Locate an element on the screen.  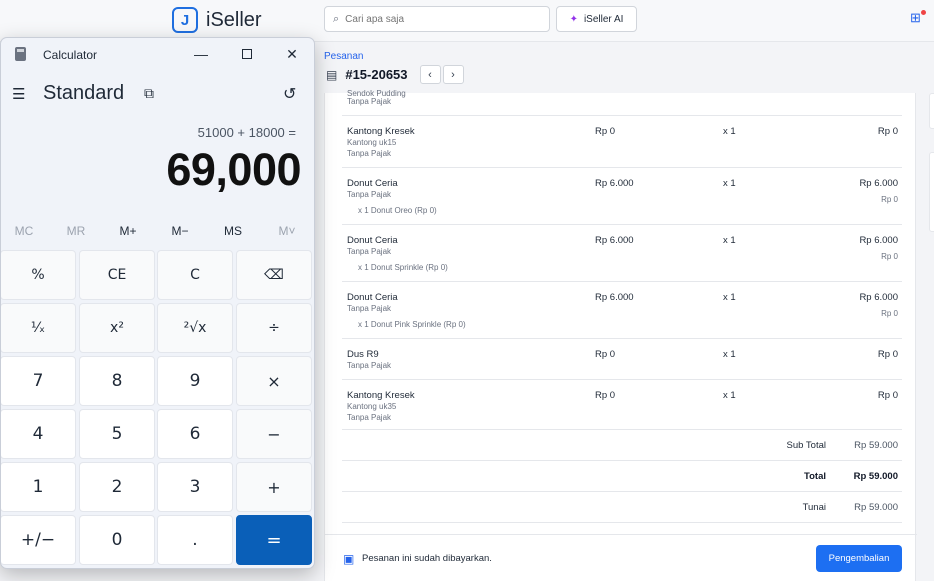
maximize-icon is located at coordinates (247, 54).